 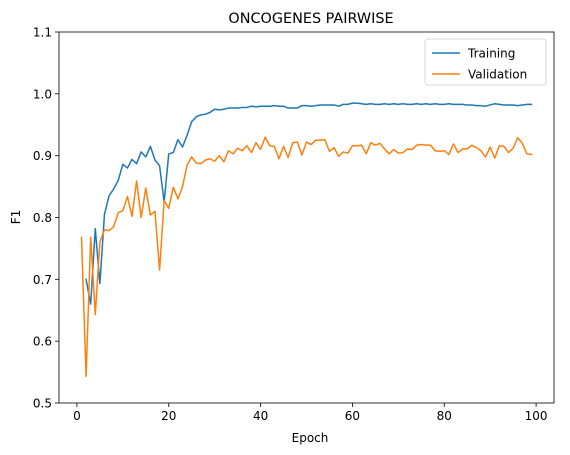 What do you see at coordinates (77, 416) in the screenshot?
I see `x-tick-label: 0` at bounding box center [77, 416].